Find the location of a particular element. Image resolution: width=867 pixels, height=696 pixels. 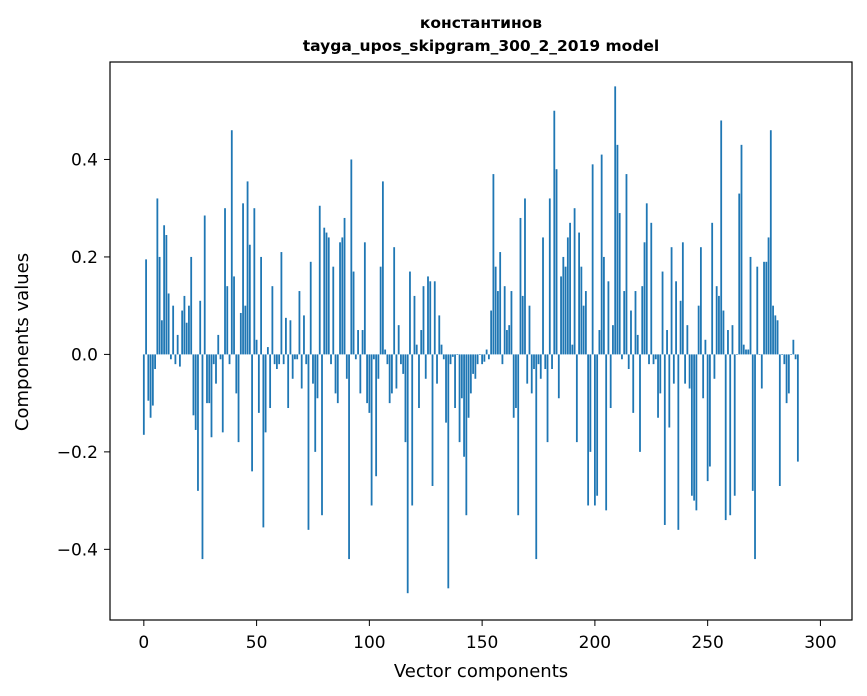

x-tick-label: 250 is located at coordinates (707, 643).